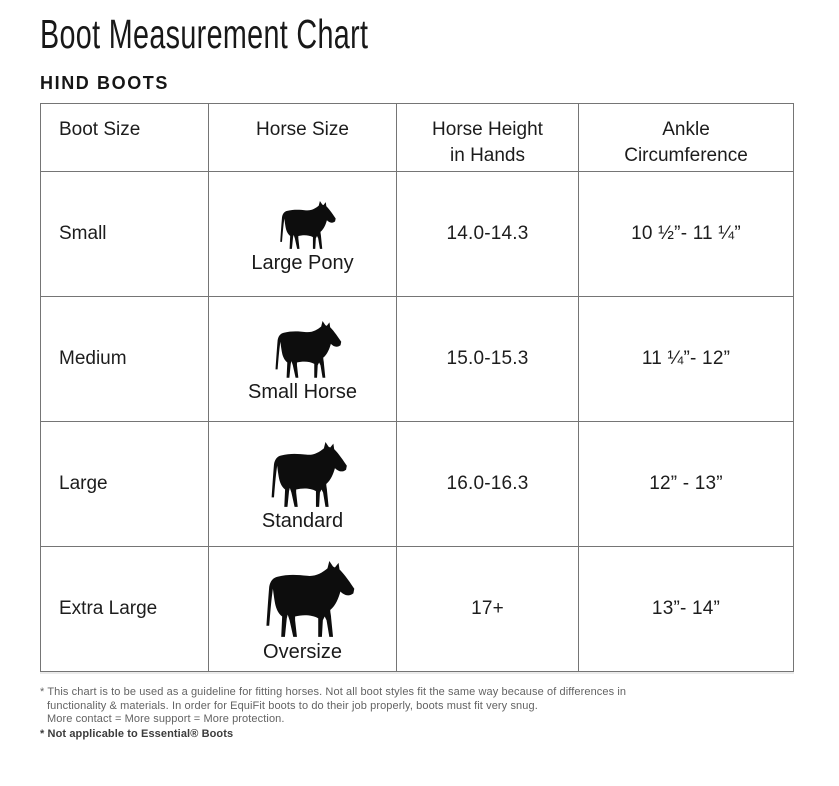  Describe the element at coordinates (686, 359) in the screenshot. I see `ankle-circumference-cell: 11 ¼”- 12”` at that location.